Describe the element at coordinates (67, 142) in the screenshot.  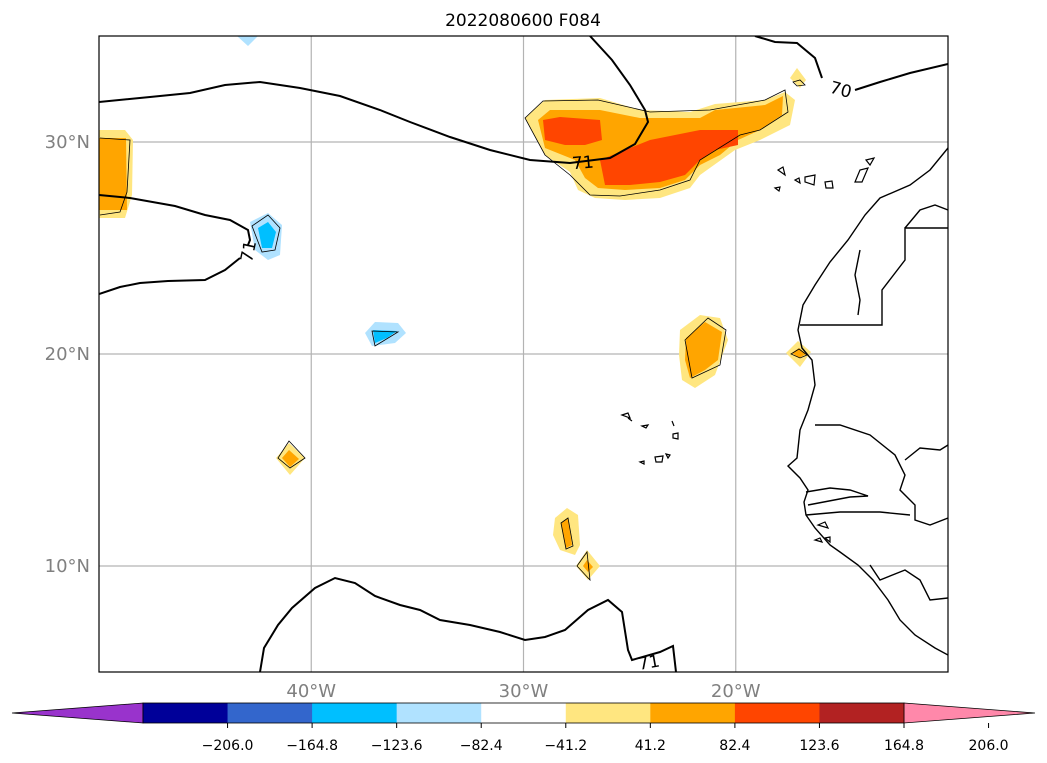
I see `lat-label: 30°N` at that location.